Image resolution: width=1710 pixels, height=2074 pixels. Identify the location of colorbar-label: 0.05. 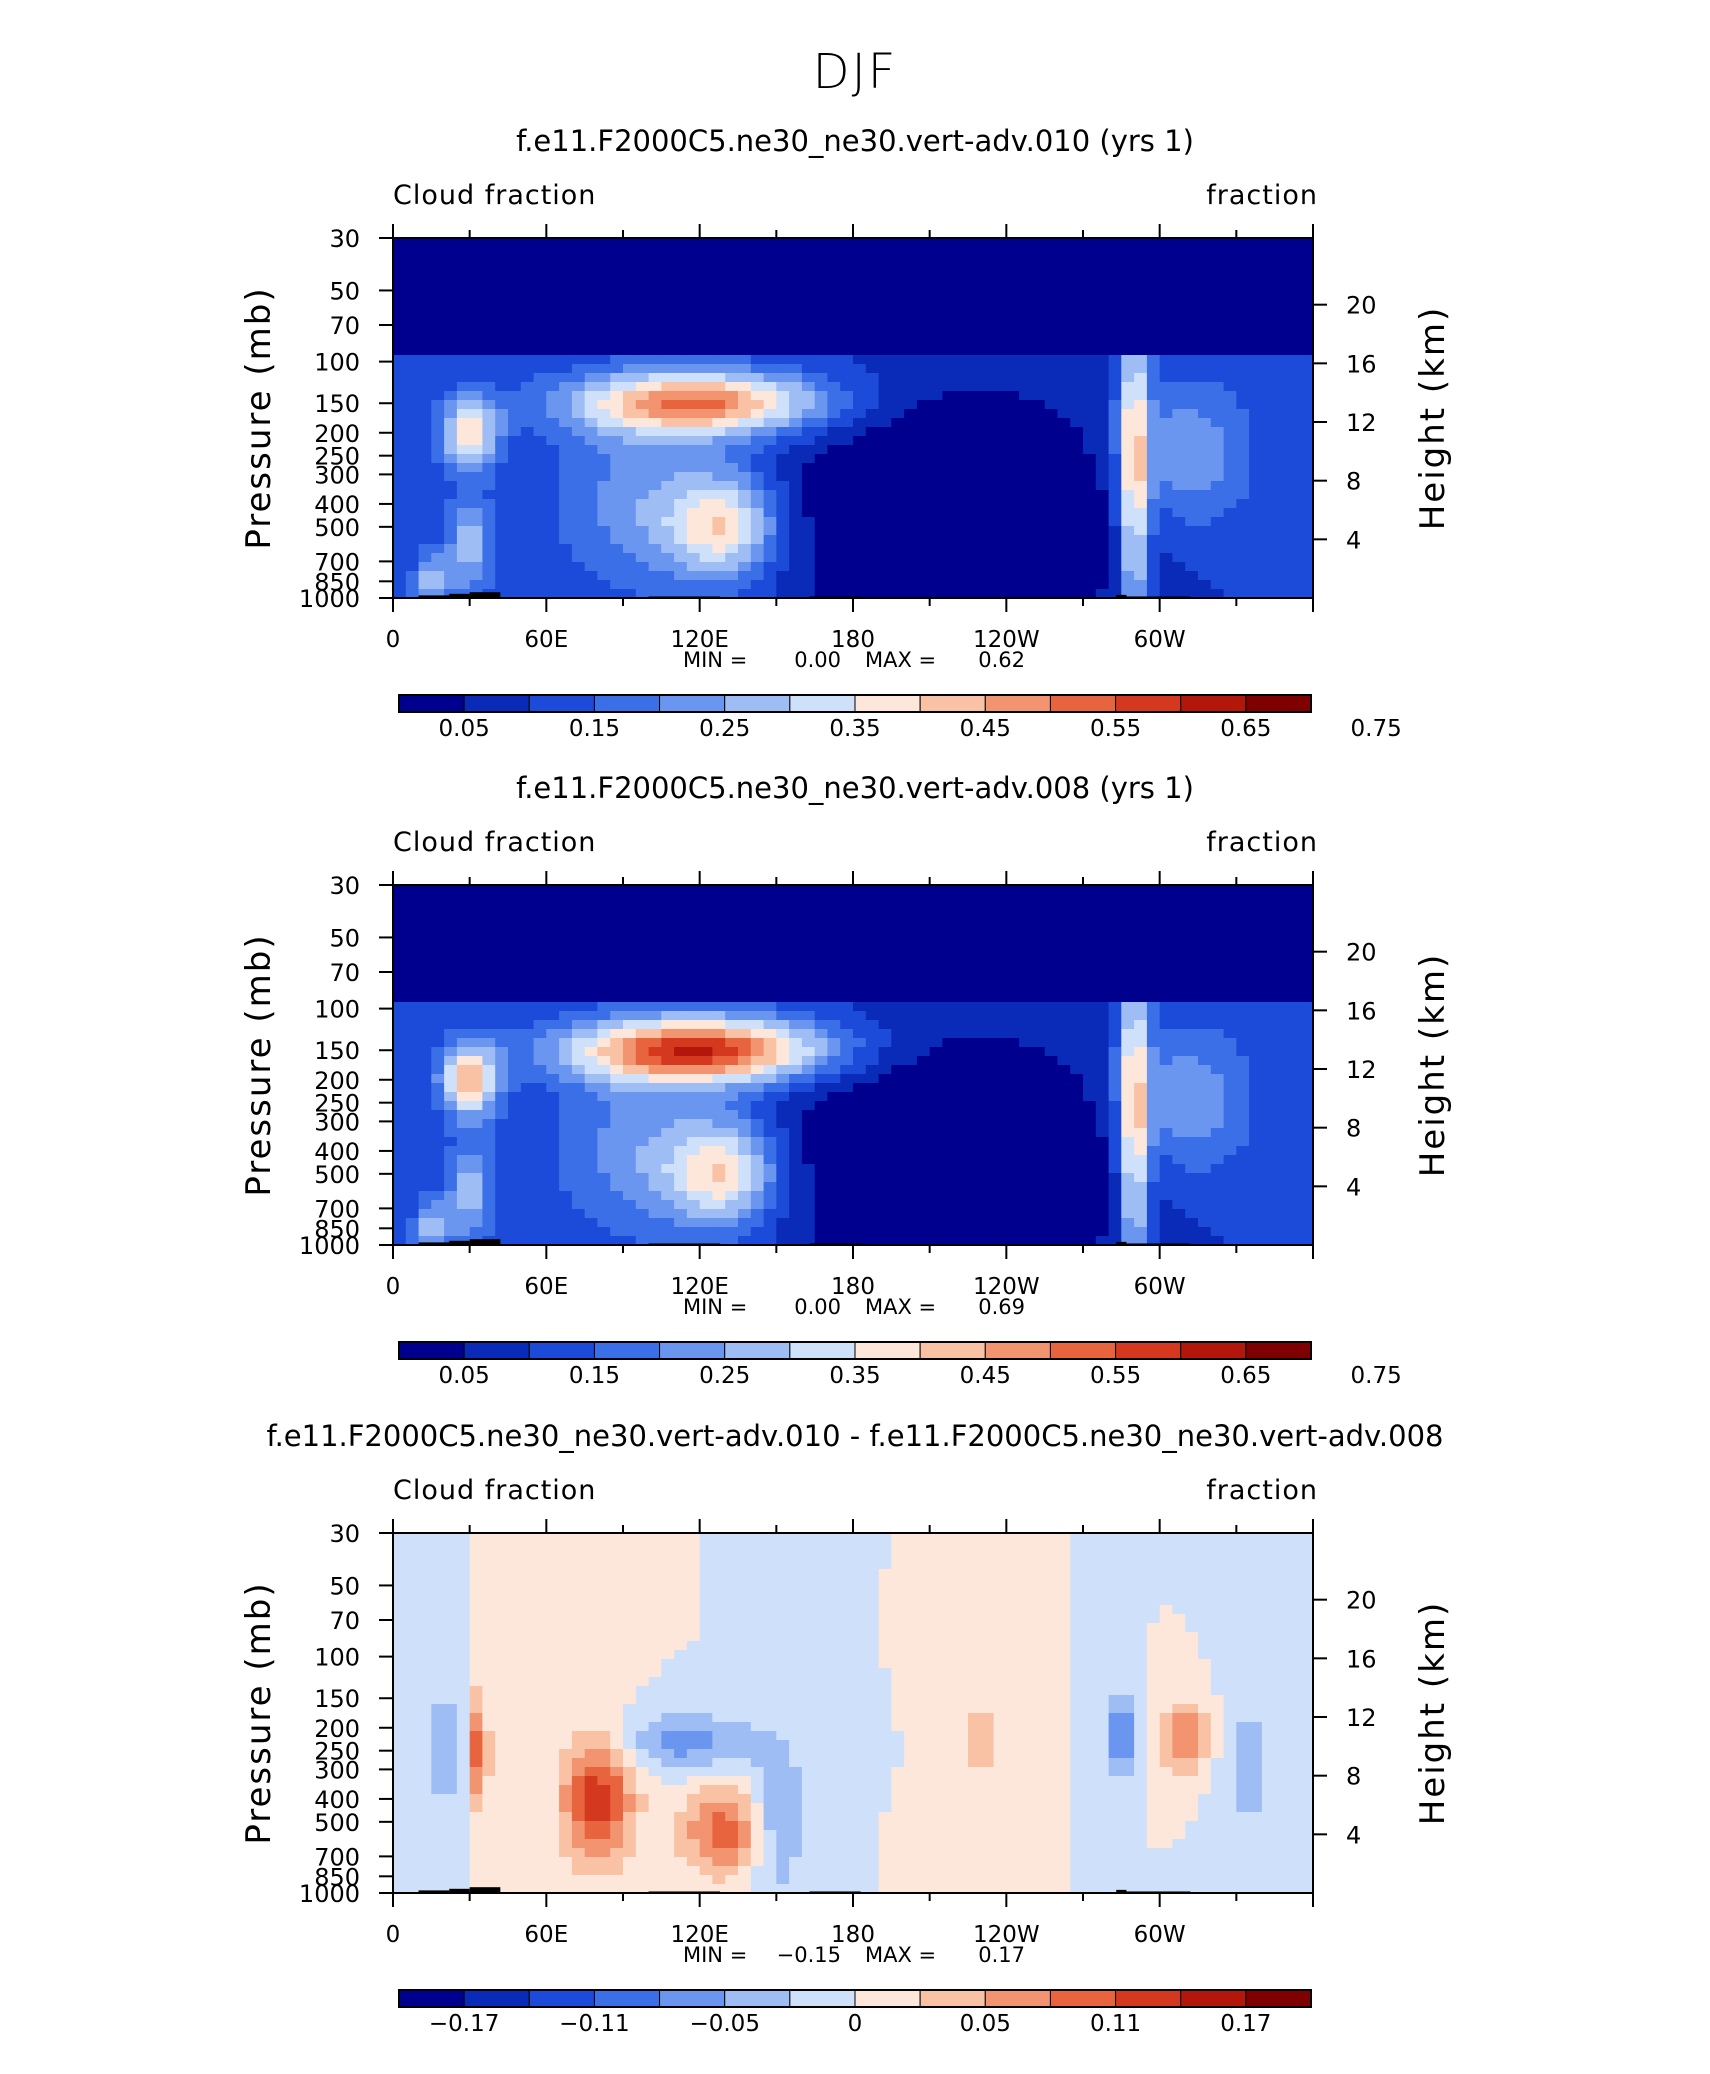
(464, 729).